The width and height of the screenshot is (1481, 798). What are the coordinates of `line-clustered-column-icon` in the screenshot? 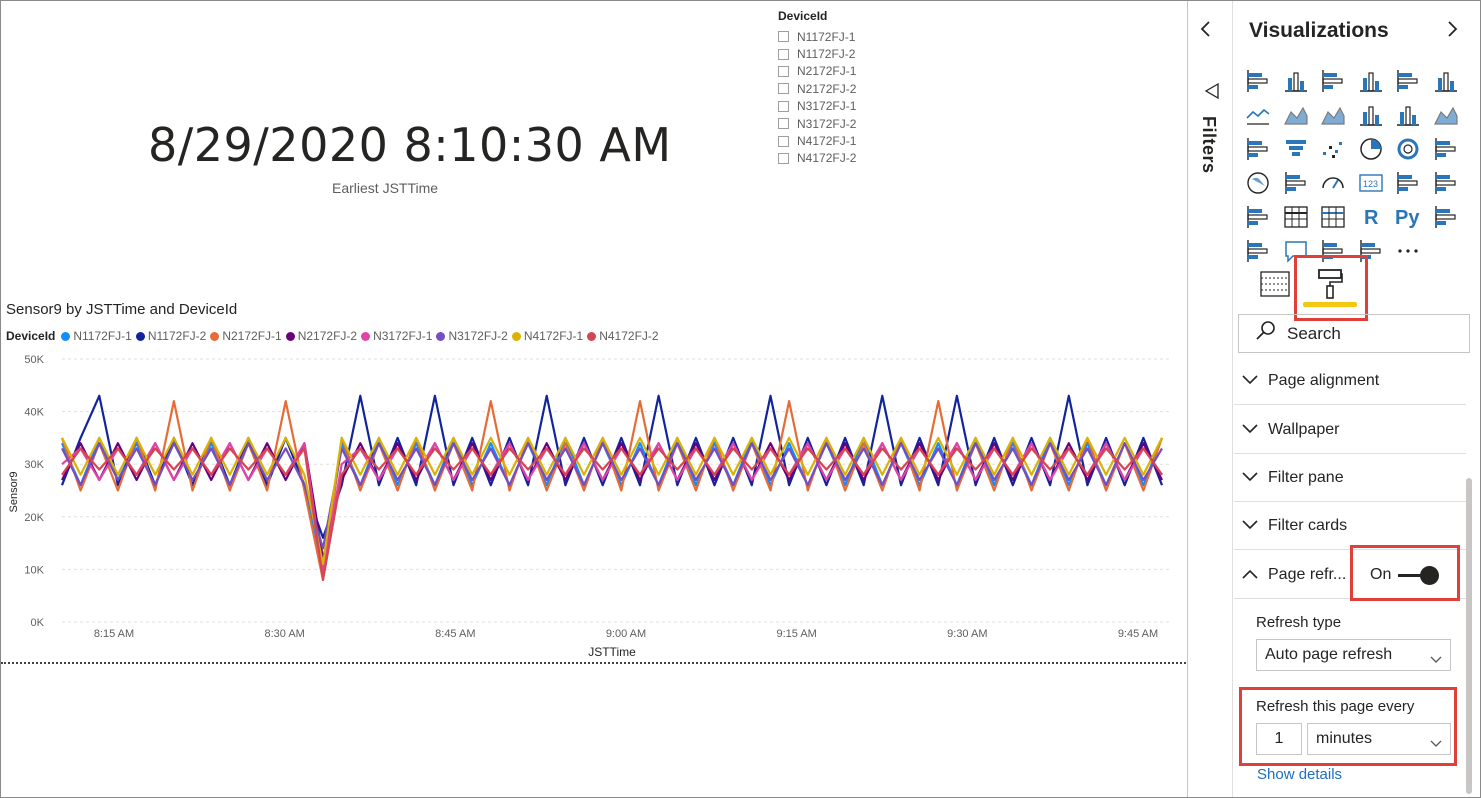 It's located at (1371, 115).